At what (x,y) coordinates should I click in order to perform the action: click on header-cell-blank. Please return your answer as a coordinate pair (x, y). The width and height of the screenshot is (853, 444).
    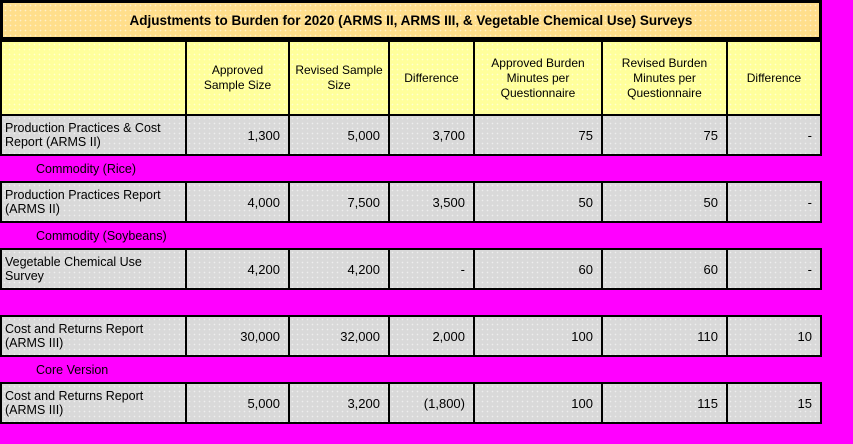
    Looking at the image, I should click on (94, 78).